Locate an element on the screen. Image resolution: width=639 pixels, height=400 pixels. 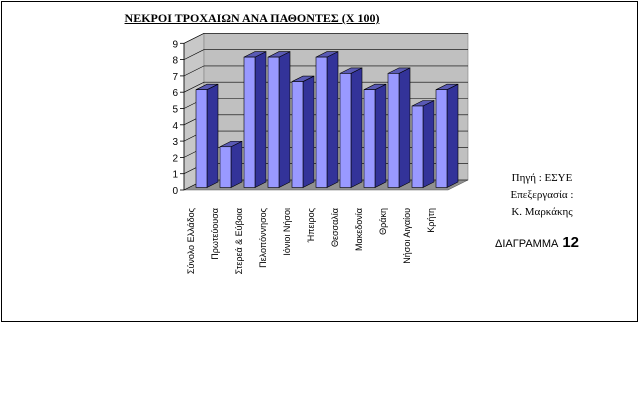
y-tick-label: 6 is located at coordinates (175, 93).